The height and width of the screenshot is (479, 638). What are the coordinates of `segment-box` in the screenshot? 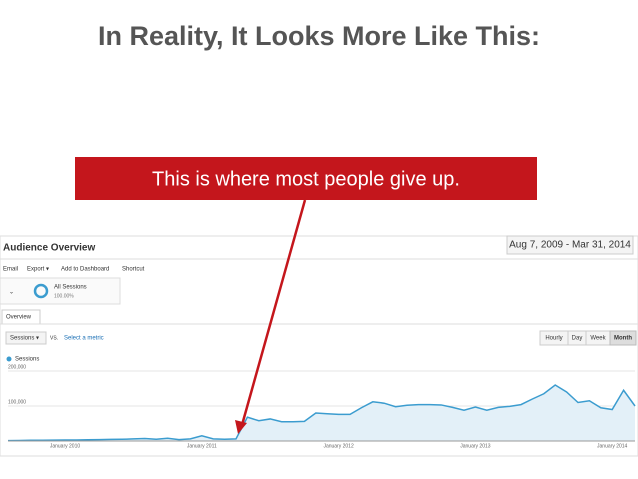 It's located at (60, 291).